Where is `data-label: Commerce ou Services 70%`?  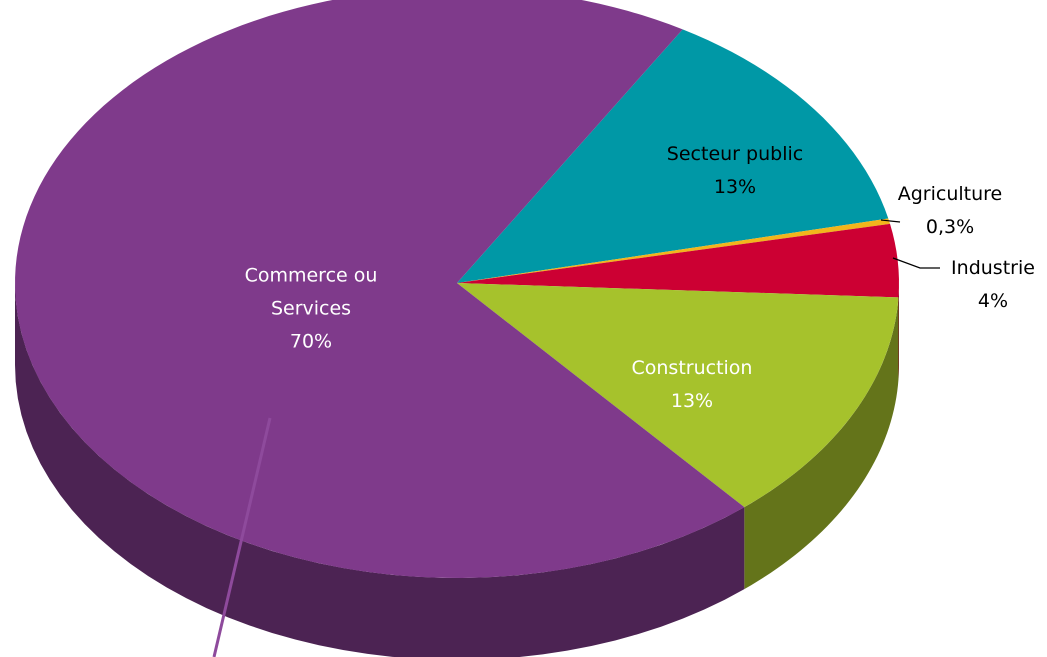 data-label: Commerce ou Services 70% is located at coordinates (311, 309).